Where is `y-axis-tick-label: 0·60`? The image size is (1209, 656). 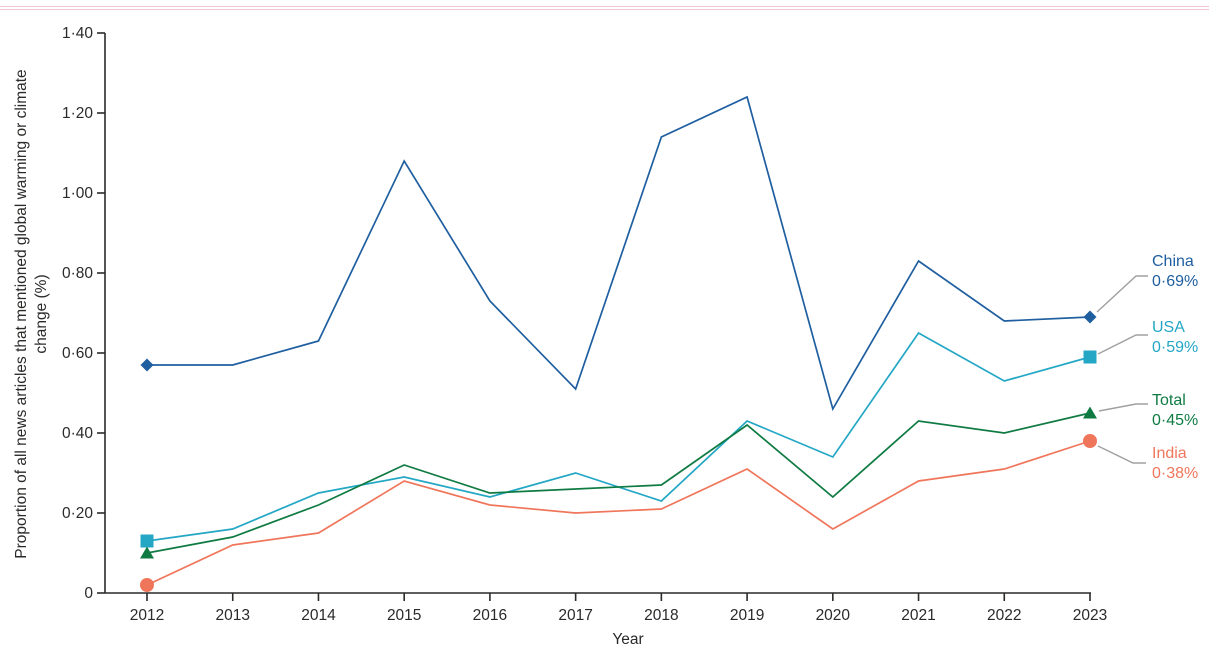
y-axis-tick-label: 0·60 is located at coordinates (77, 353).